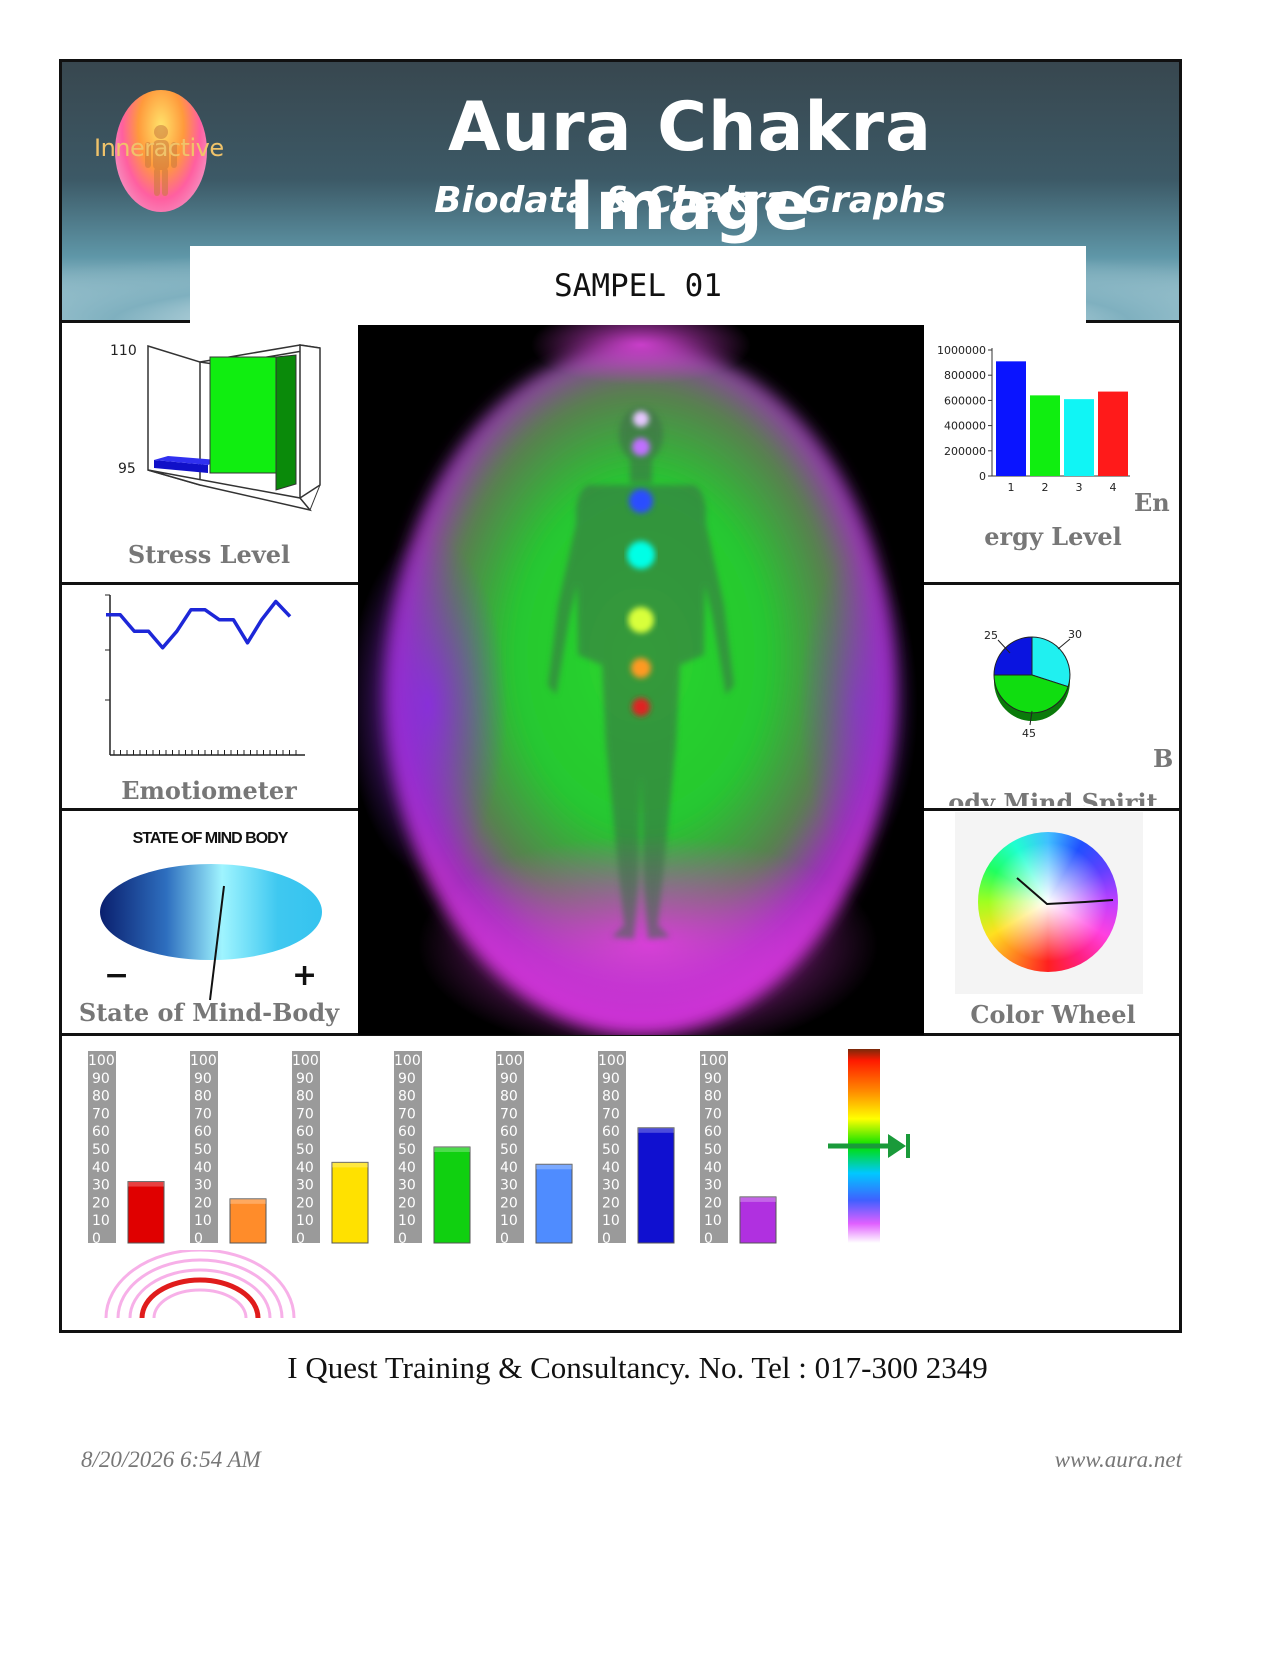 The image size is (1275, 1654). Describe the element at coordinates (217, 943) in the screenshot. I see `gauge-needle` at that location.